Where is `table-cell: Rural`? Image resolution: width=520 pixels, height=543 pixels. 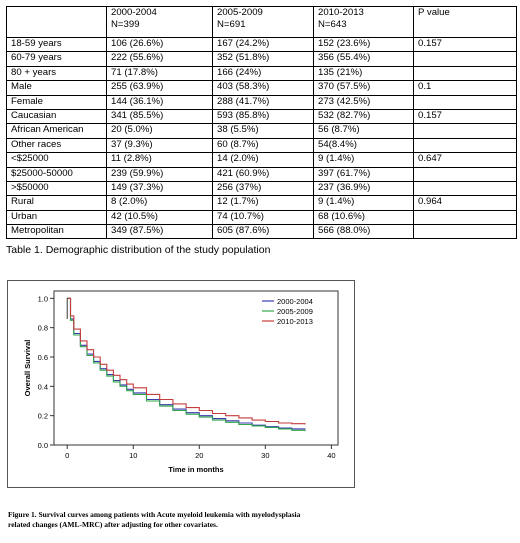 table-cell: Rural is located at coordinates (56, 203).